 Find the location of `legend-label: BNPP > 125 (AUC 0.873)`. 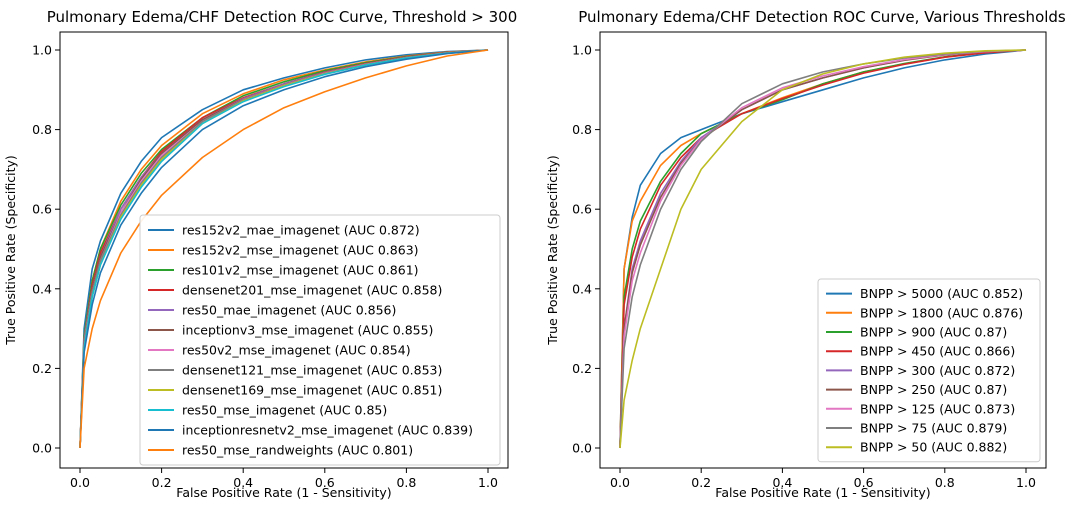

legend-label: BNPP > 125 (AUC 0.873) is located at coordinates (937, 408).